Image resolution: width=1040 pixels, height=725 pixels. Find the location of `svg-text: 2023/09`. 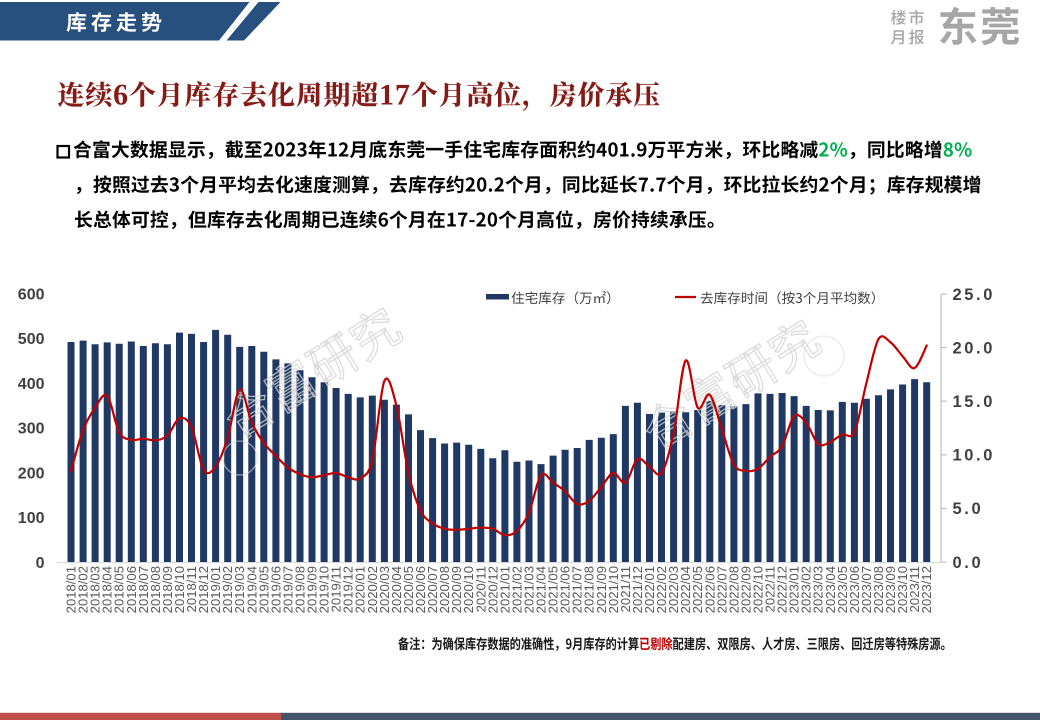

svg-text: 2023/09 is located at coordinates (890, 589).